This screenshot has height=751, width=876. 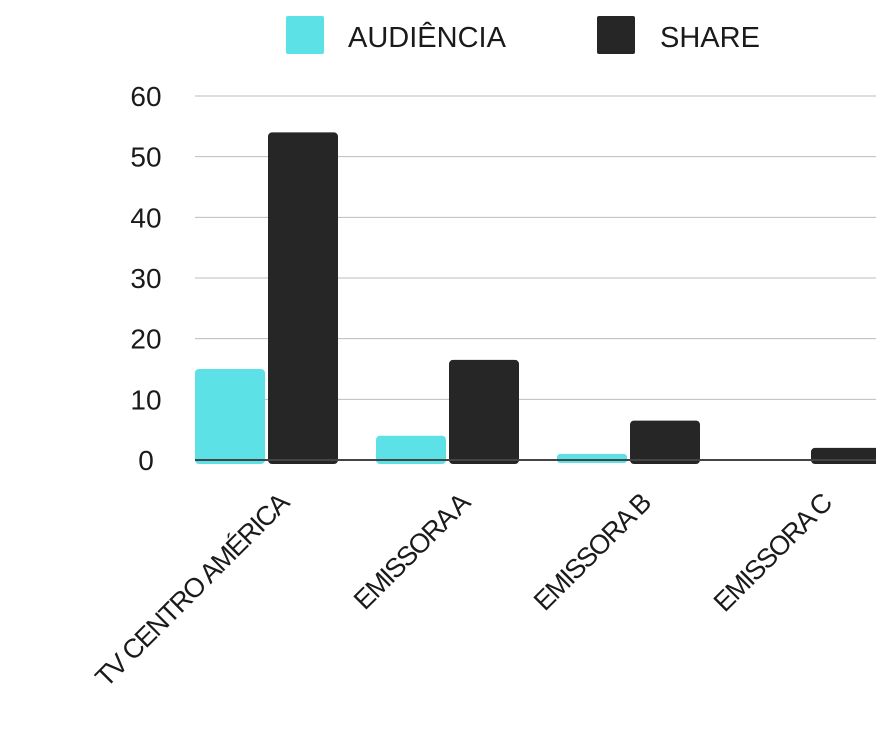 I want to click on y-tick-label: 60, so click(x=145, y=96).